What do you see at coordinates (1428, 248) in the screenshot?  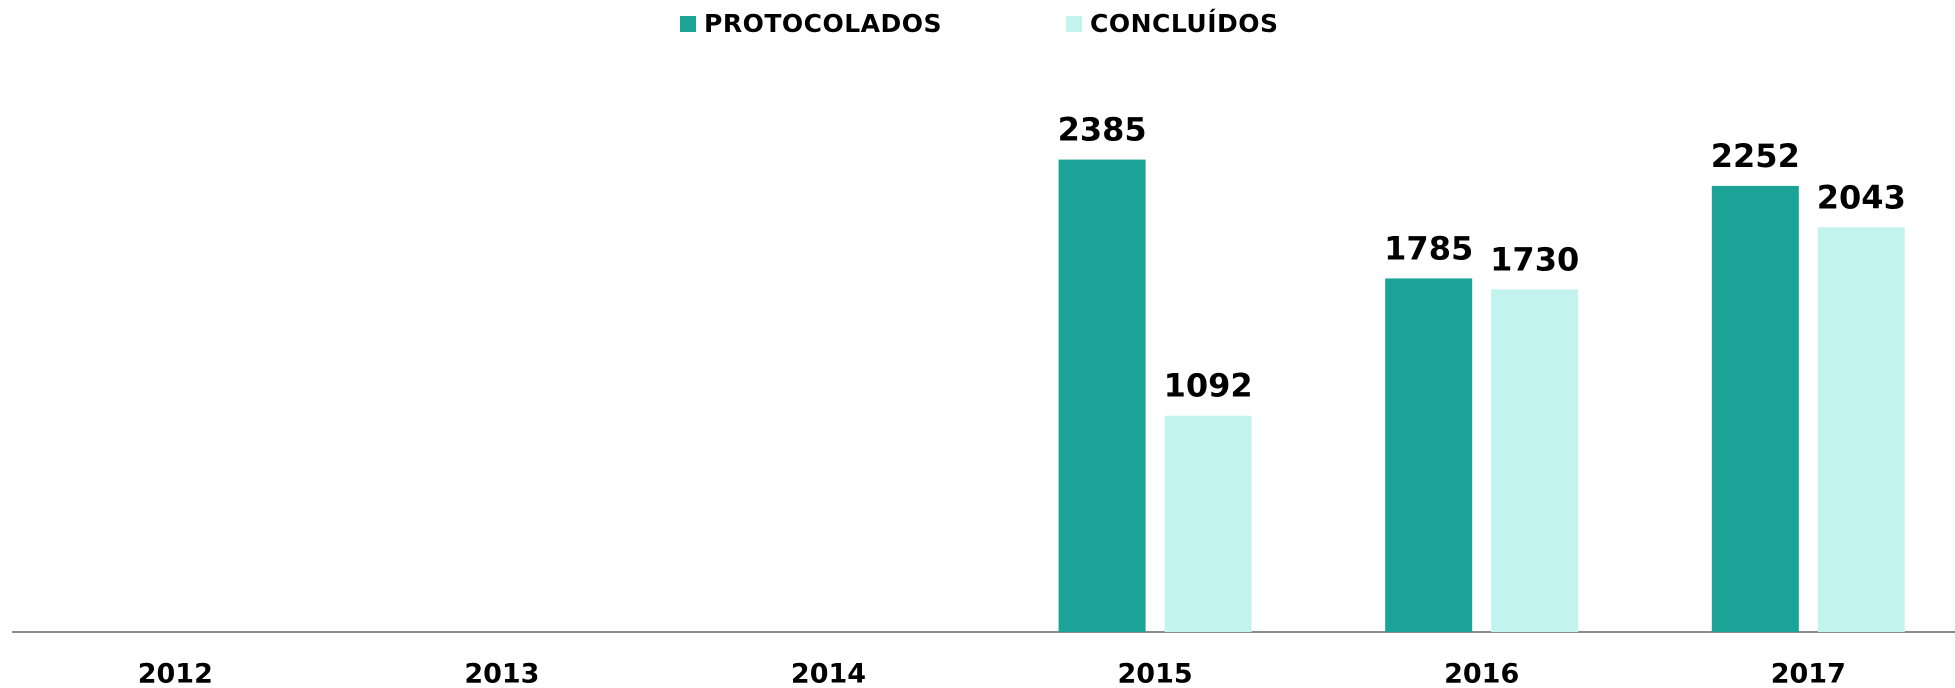 I see `value-label: 1785` at bounding box center [1428, 248].